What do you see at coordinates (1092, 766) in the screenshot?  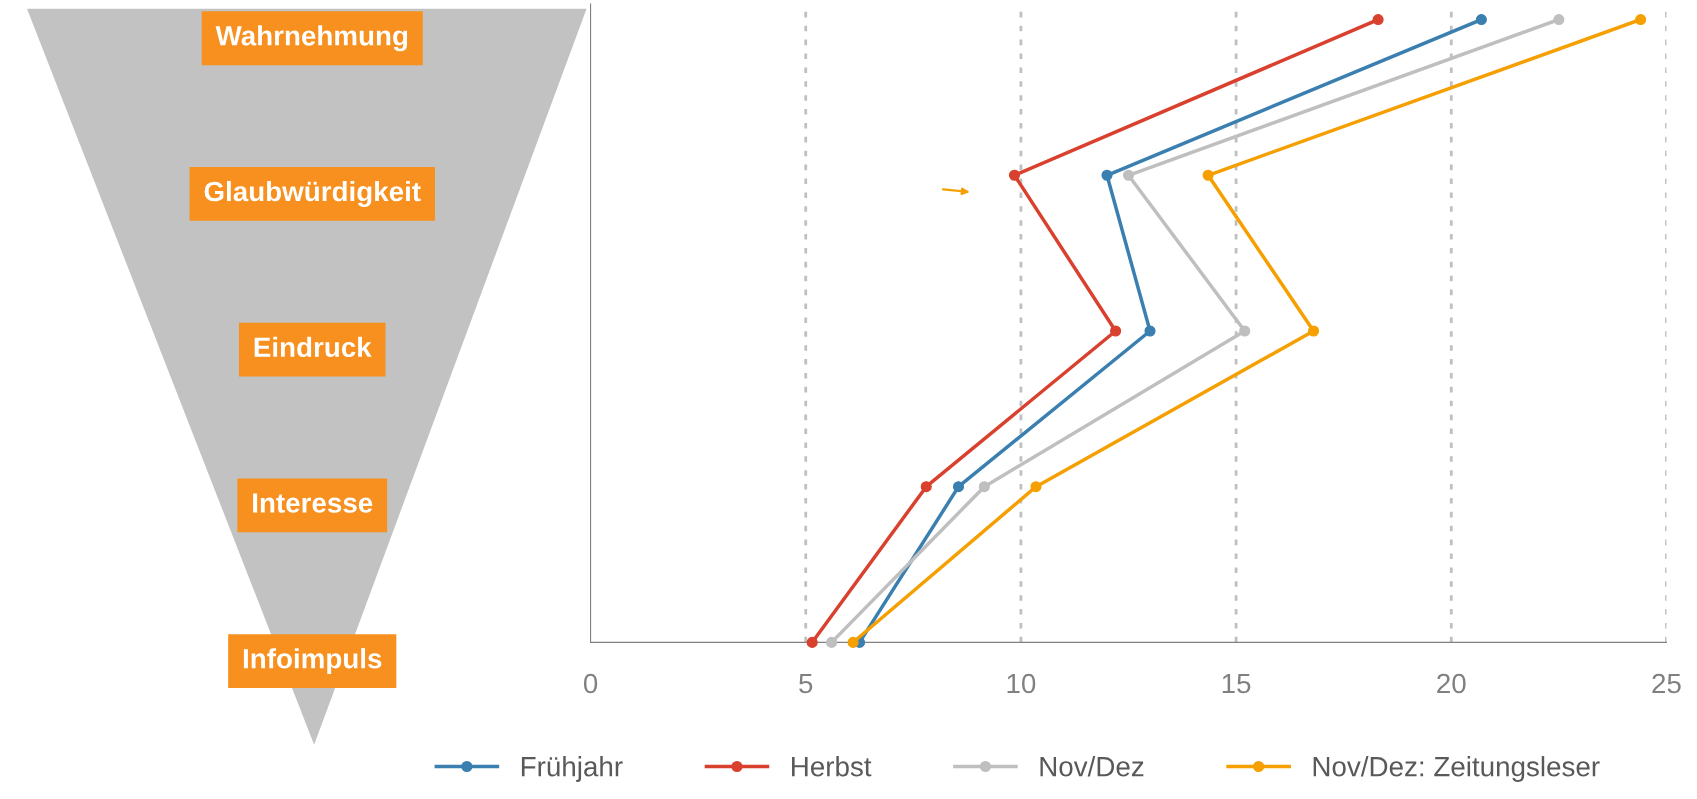 I see `legend-label: Nov/Dez` at bounding box center [1092, 766].